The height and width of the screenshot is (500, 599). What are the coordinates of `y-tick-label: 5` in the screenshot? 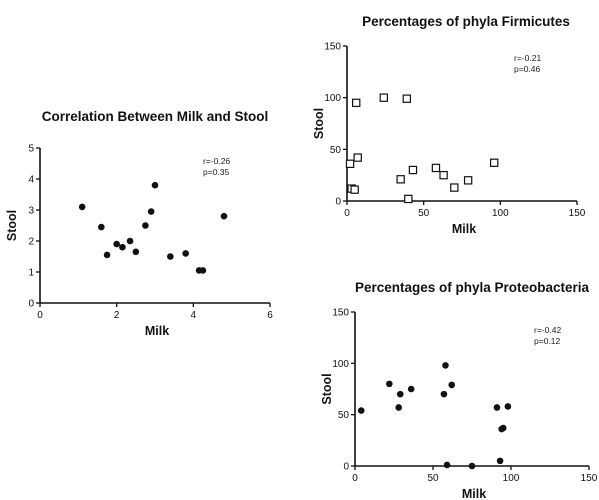 It's located at (31, 149).